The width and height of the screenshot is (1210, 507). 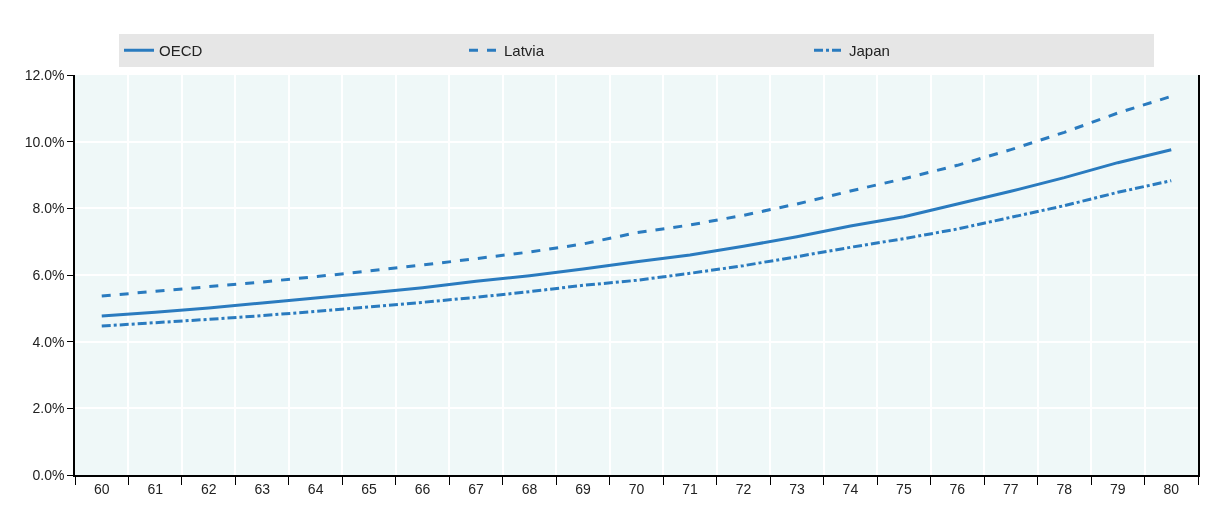 I want to click on x-tick-label: 68, so click(x=529, y=488).